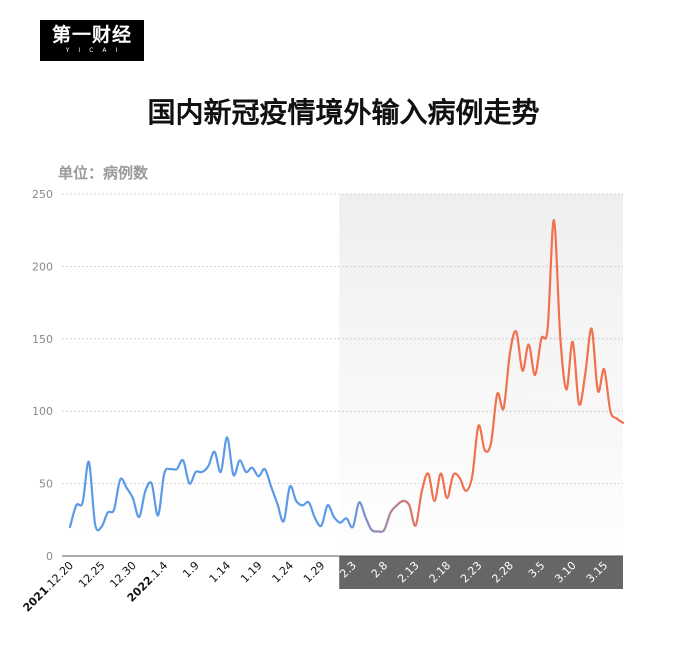 Image resolution: width=687 pixels, height=657 pixels. What do you see at coordinates (103, 173) in the screenshot?
I see `unit-label: 单位：病例数` at bounding box center [103, 173].